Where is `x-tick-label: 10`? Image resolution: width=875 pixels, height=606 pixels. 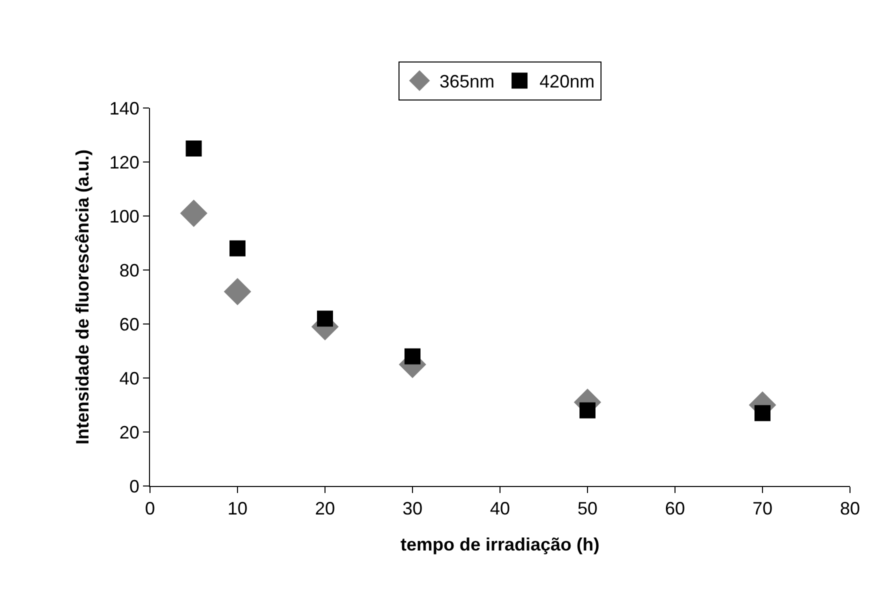
x-tick-label: 10 is located at coordinates (237, 508).